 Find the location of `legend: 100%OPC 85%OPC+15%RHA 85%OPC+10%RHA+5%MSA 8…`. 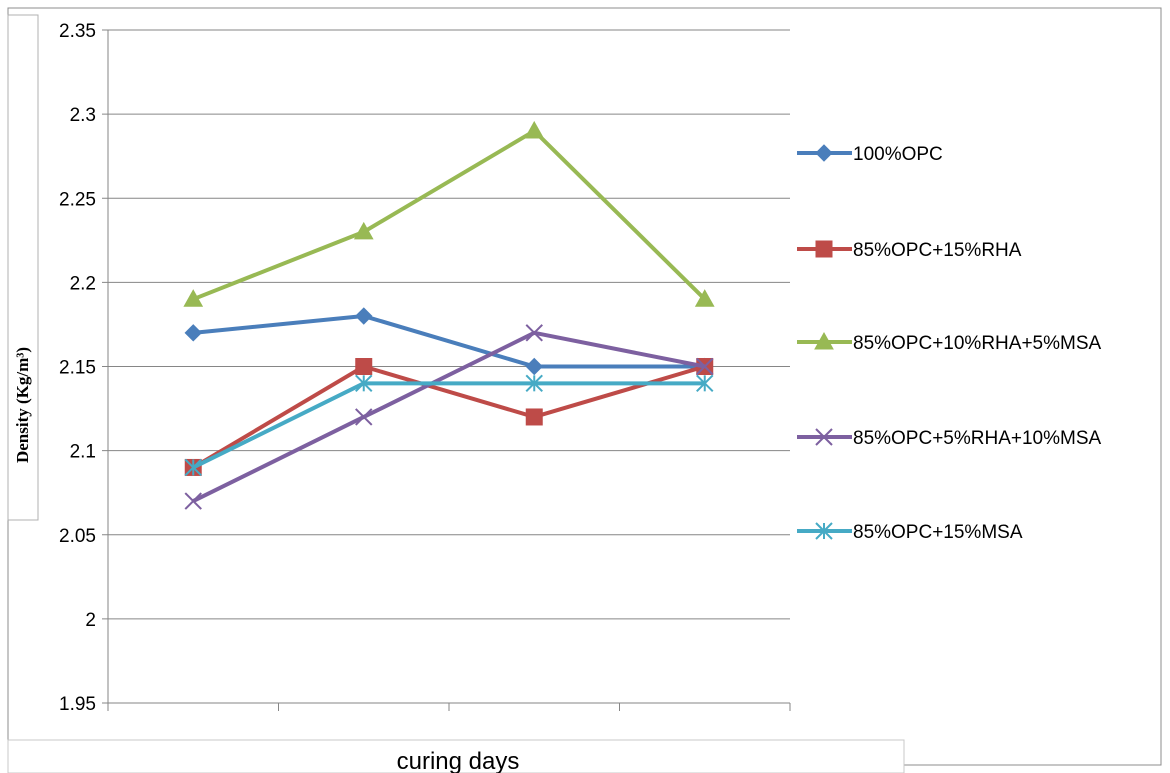

legend: 100%OPC 85%OPC+15%RHA 85%OPC+10%RHA+5%MSA 8… is located at coordinates (949, 343).